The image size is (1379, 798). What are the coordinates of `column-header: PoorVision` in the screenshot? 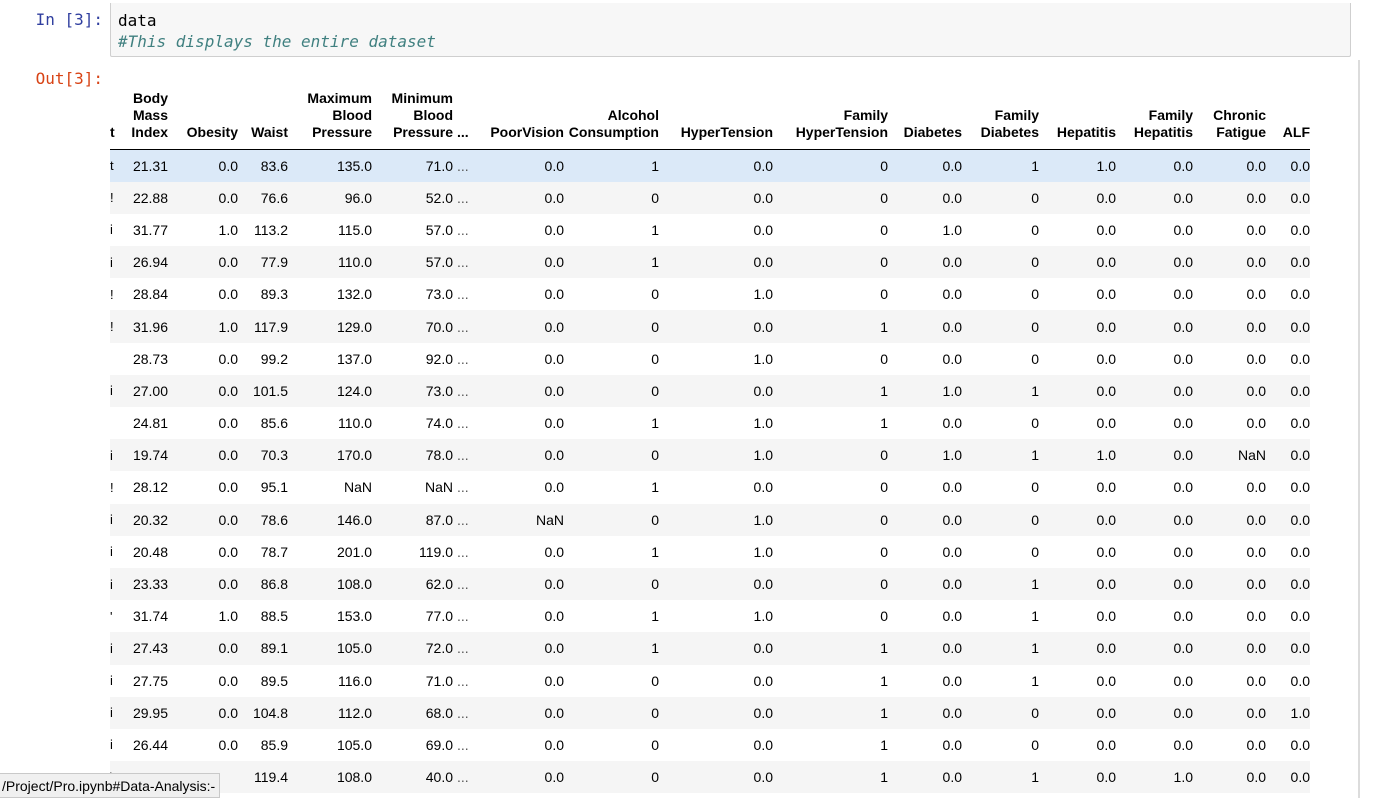 It's located at (522, 115).